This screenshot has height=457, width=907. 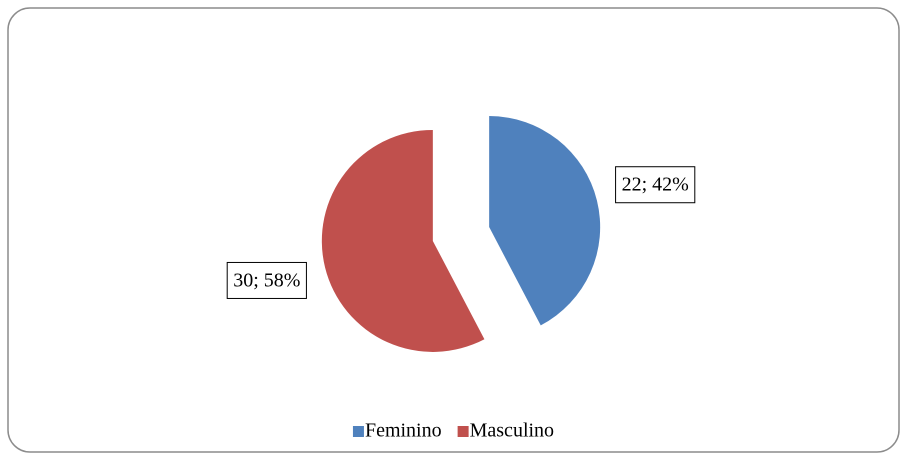 What do you see at coordinates (453, 431) in the screenshot?
I see `legend: Feminino Masculino` at bounding box center [453, 431].